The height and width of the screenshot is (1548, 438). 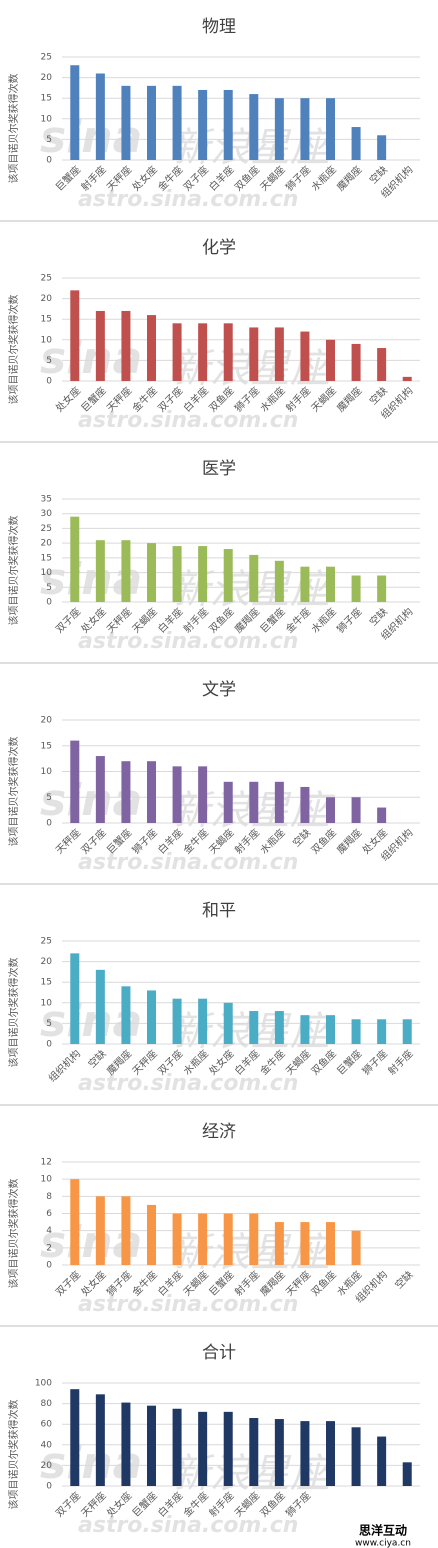 What do you see at coordinates (219, 1132) in the screenshot?
I see `chart-title: 经济` at bounding box center [219, 1132].